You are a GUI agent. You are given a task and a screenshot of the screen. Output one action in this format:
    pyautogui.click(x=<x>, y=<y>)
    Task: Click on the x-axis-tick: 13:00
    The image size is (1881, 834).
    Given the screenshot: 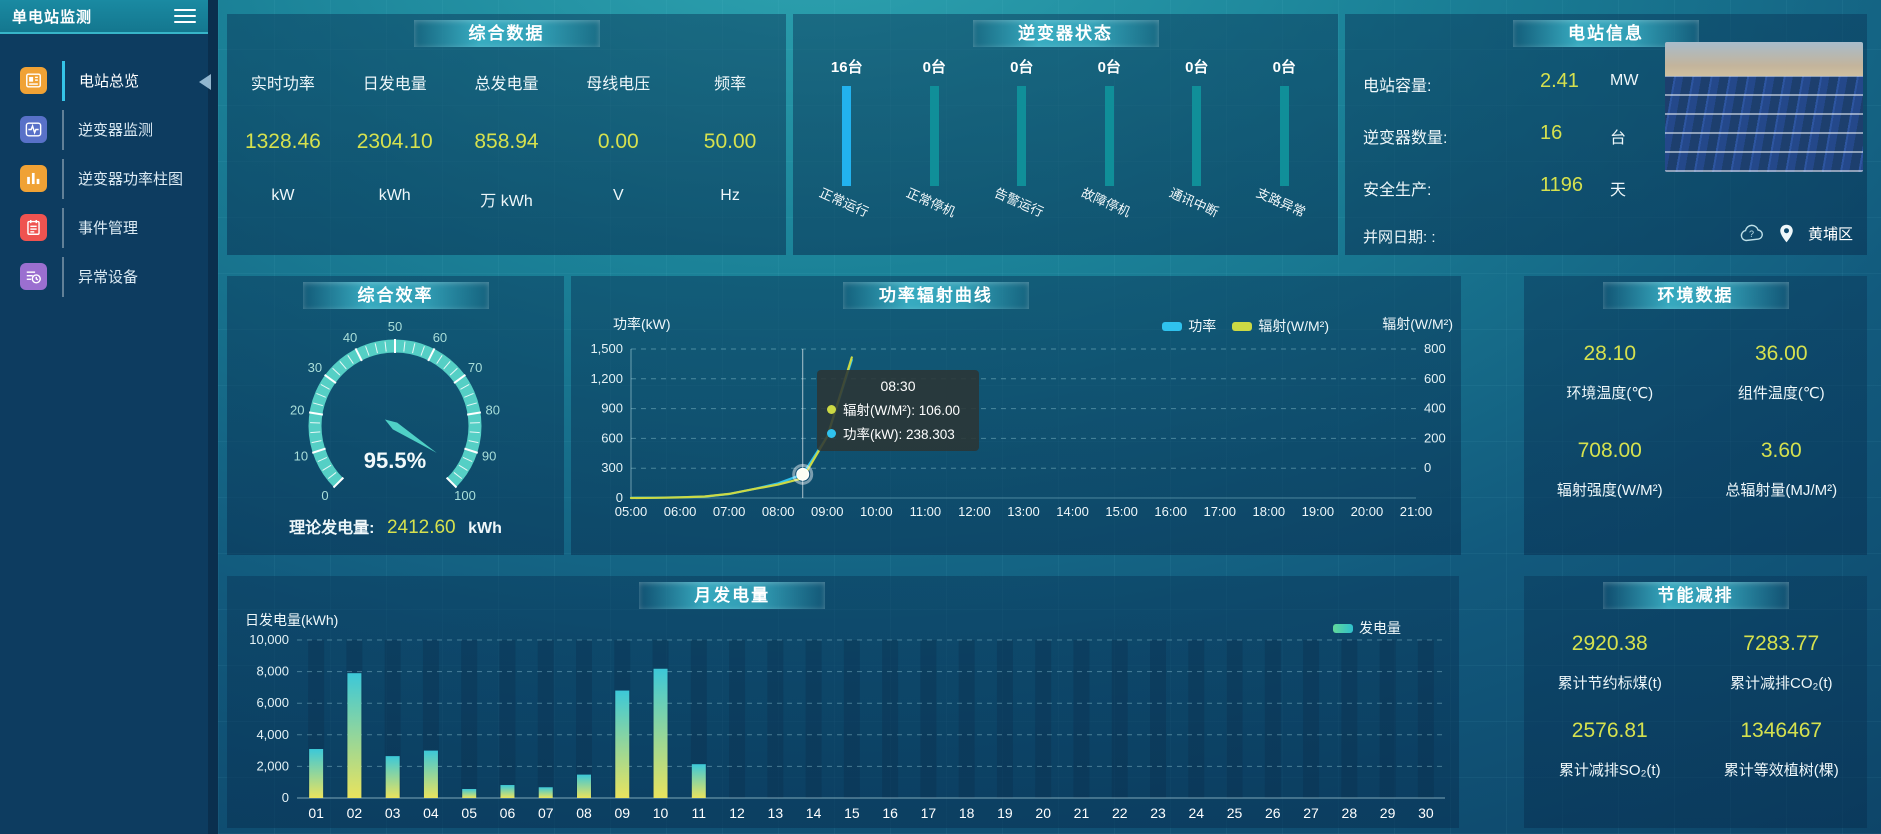 What is the action you would take?
    pyautogui.click(x=1023, y=511)
    